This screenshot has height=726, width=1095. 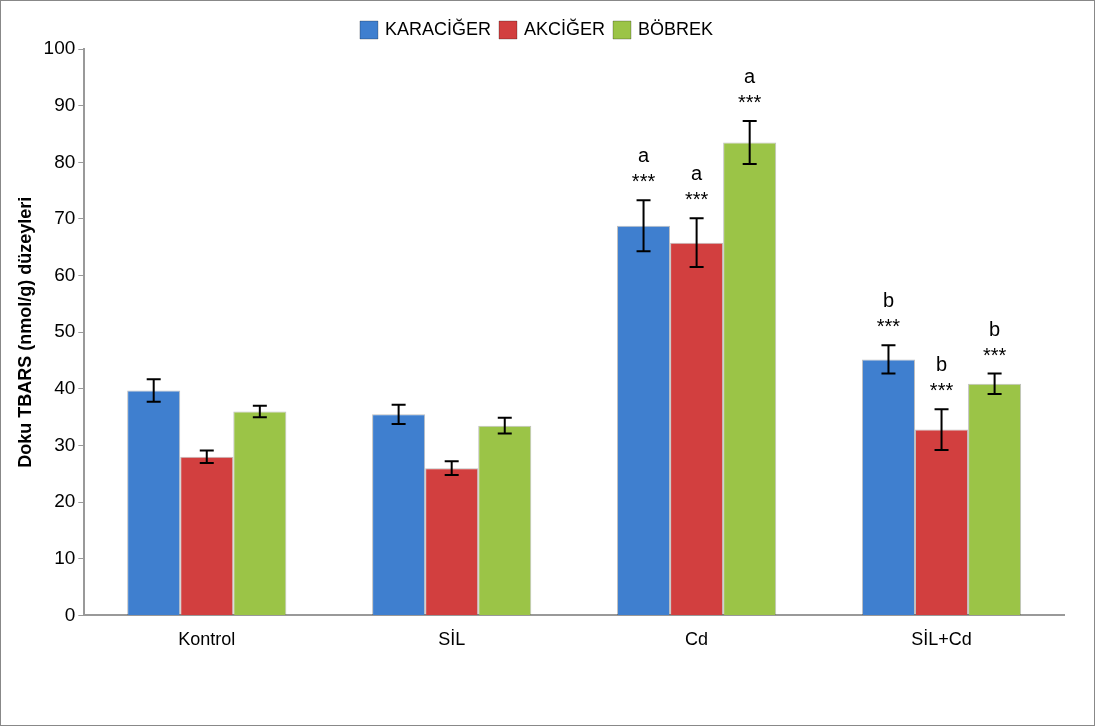 I want to click on y-tick-label: 30, so click(x=65, y=444).